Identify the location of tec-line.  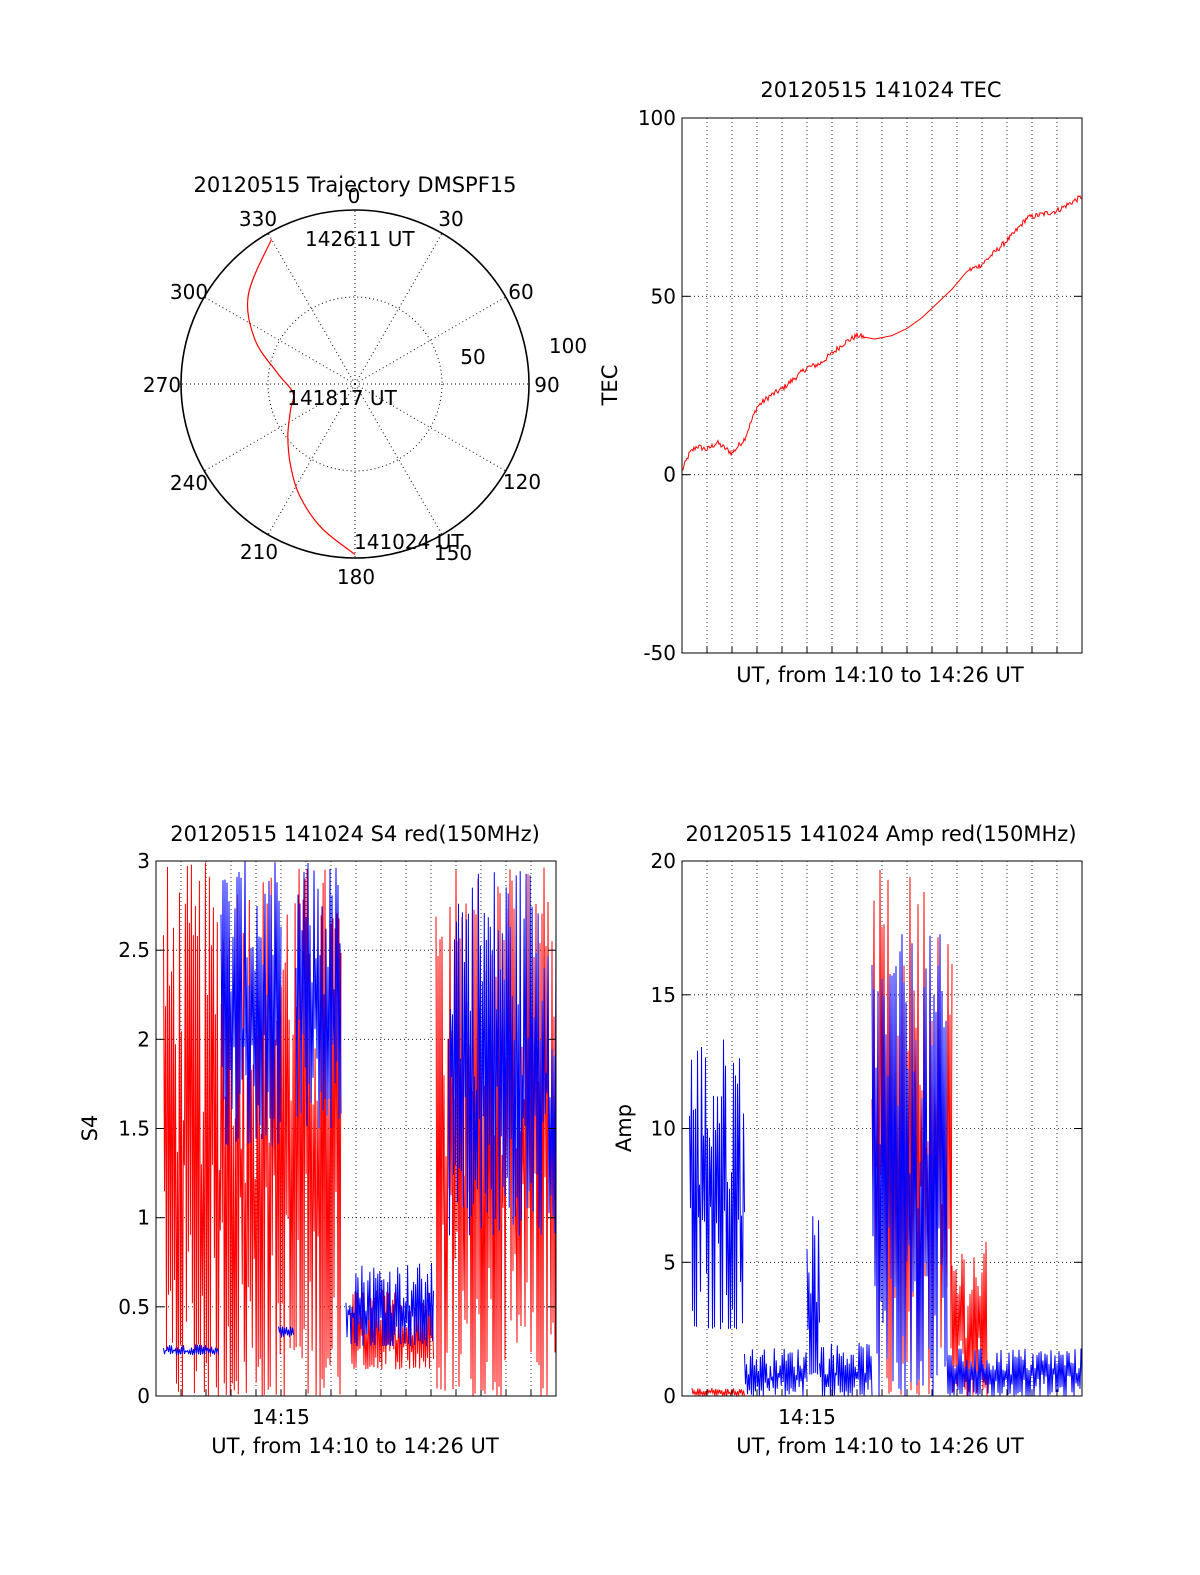
(882, 333).